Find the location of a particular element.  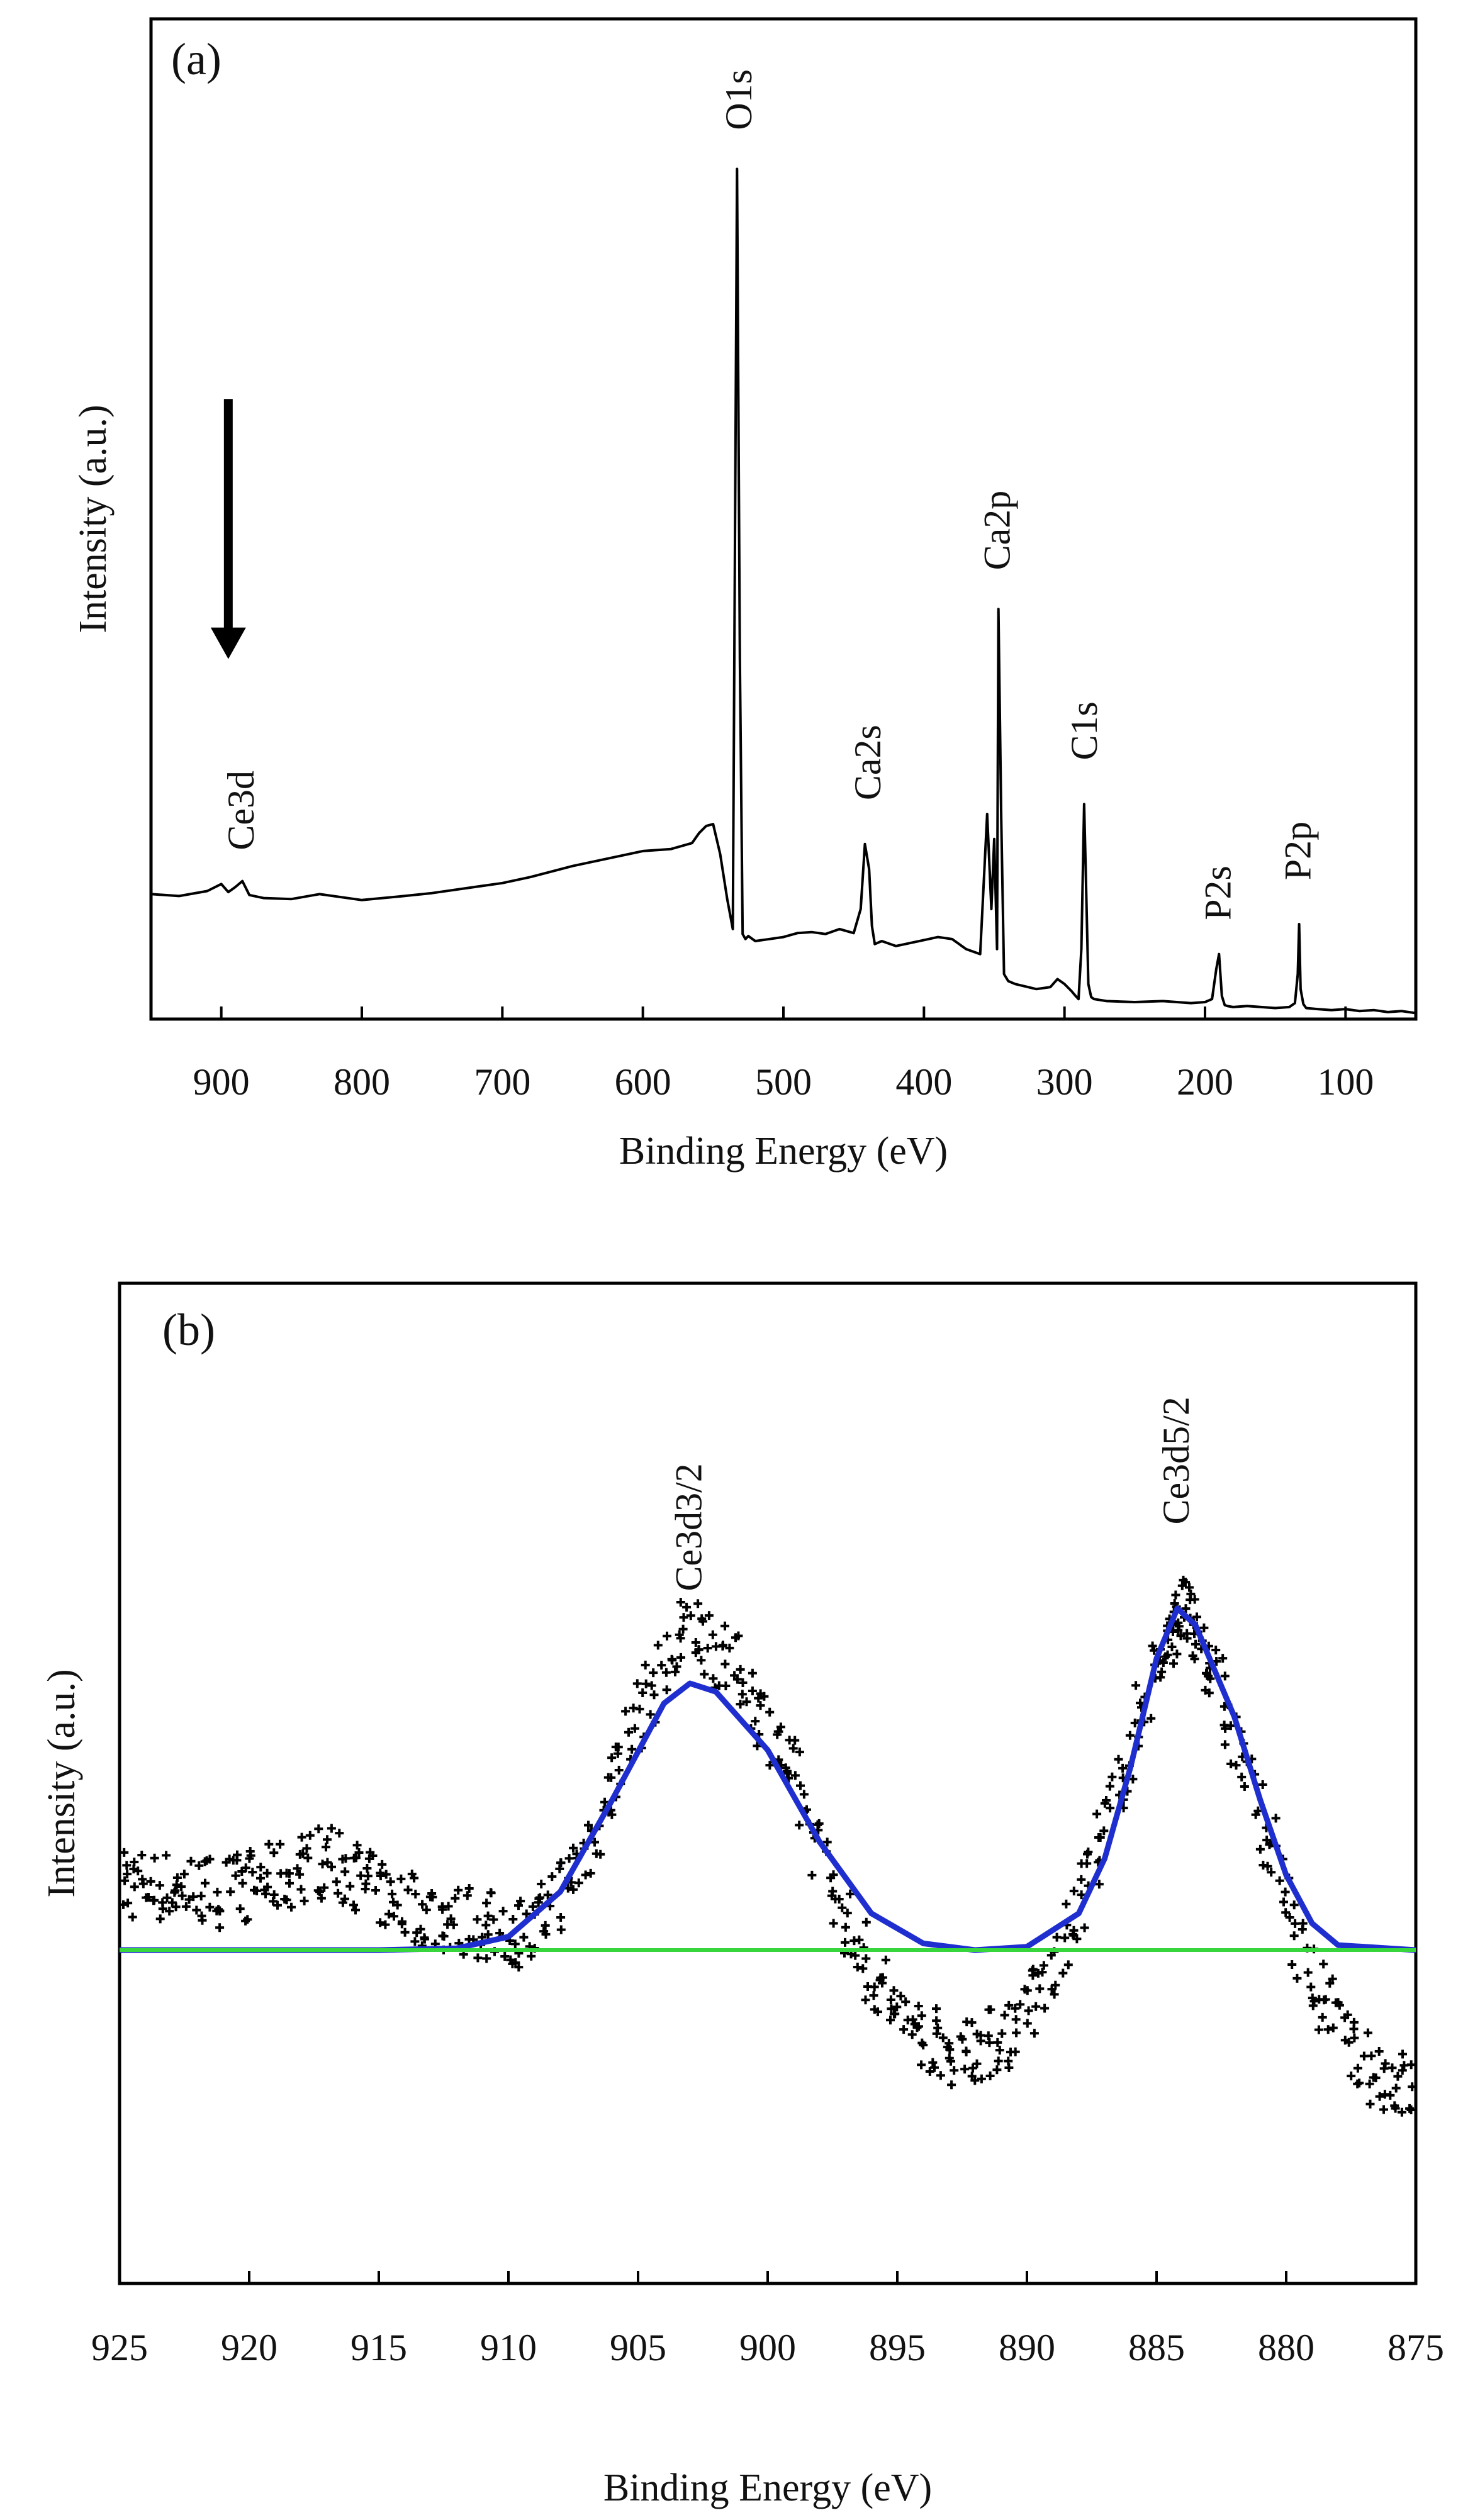

x-tick-label: 890 is located at coordinates (1027, 2347).